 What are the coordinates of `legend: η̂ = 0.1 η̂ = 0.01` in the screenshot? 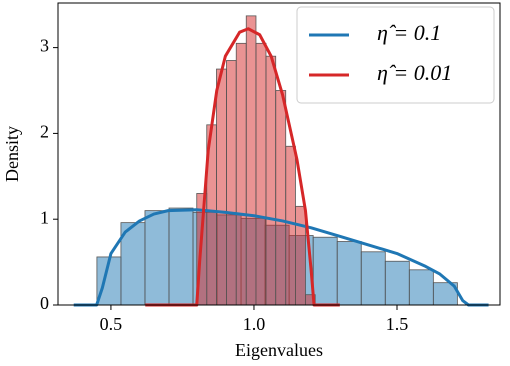 It's located at (395, 55).